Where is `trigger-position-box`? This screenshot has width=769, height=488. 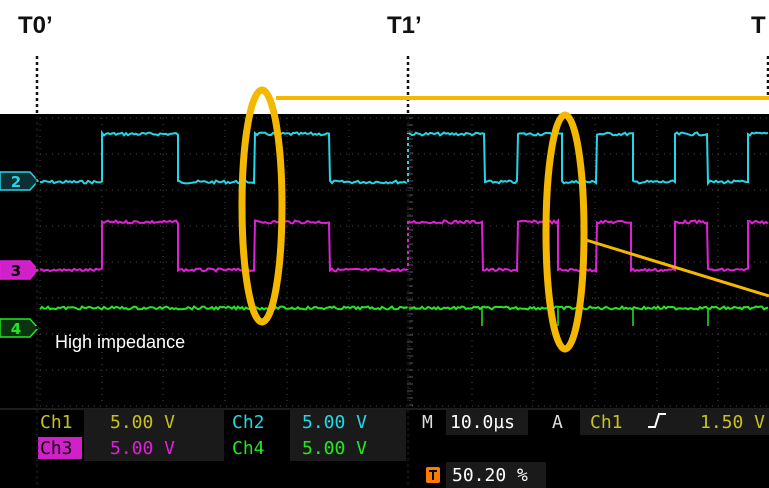
trigger-position-box is located at coordinates (496, 475).